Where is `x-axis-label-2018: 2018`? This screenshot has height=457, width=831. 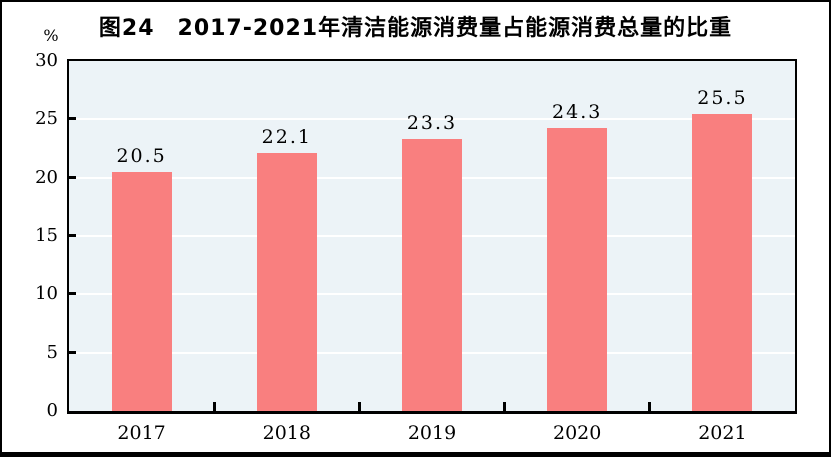 x-axis-label-2018: 2018 is located at coordinates (286, 433).